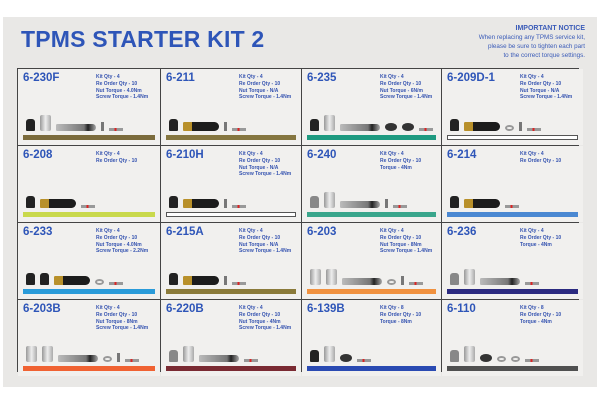 Image resolution: width=600 pixels, height=400 pixels. Describe the element at coordinates (346, 358) in the screenshot. I see `nut-icon` at that location.